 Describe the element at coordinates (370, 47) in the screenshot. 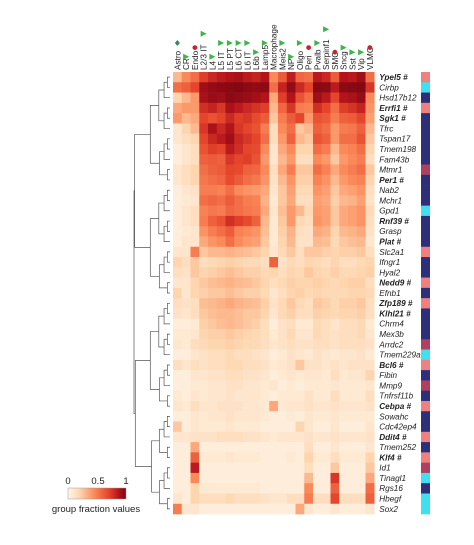

I see `column-marker-dot` at that location.